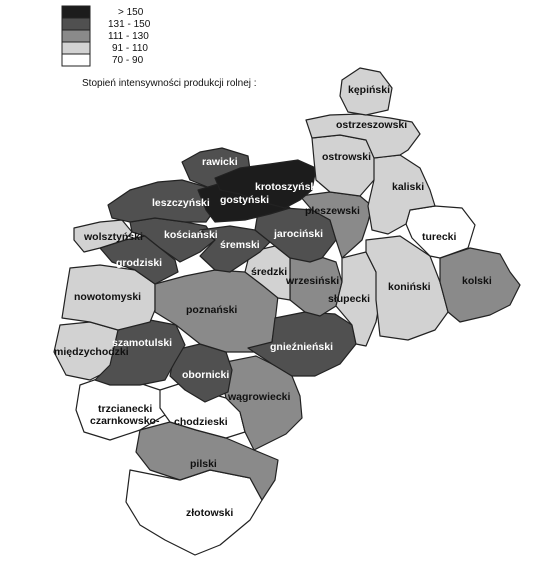 This screenshot has height=567, width=544. Describe the element at coordinates (140, 352) in the screenshot. I see `region-szamotulski` at that location.